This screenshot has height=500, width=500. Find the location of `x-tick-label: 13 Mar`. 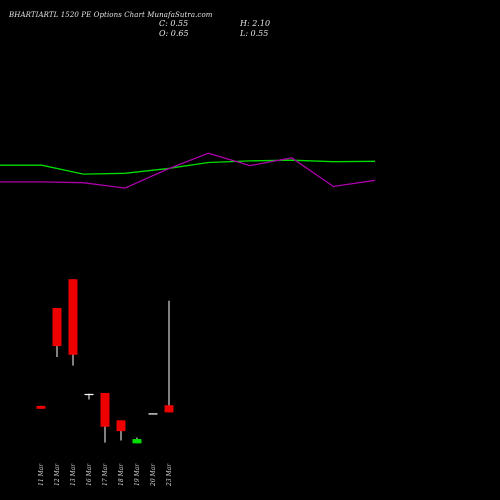

x-tick-label: 13 Mar is located at coordinates (73, 474).